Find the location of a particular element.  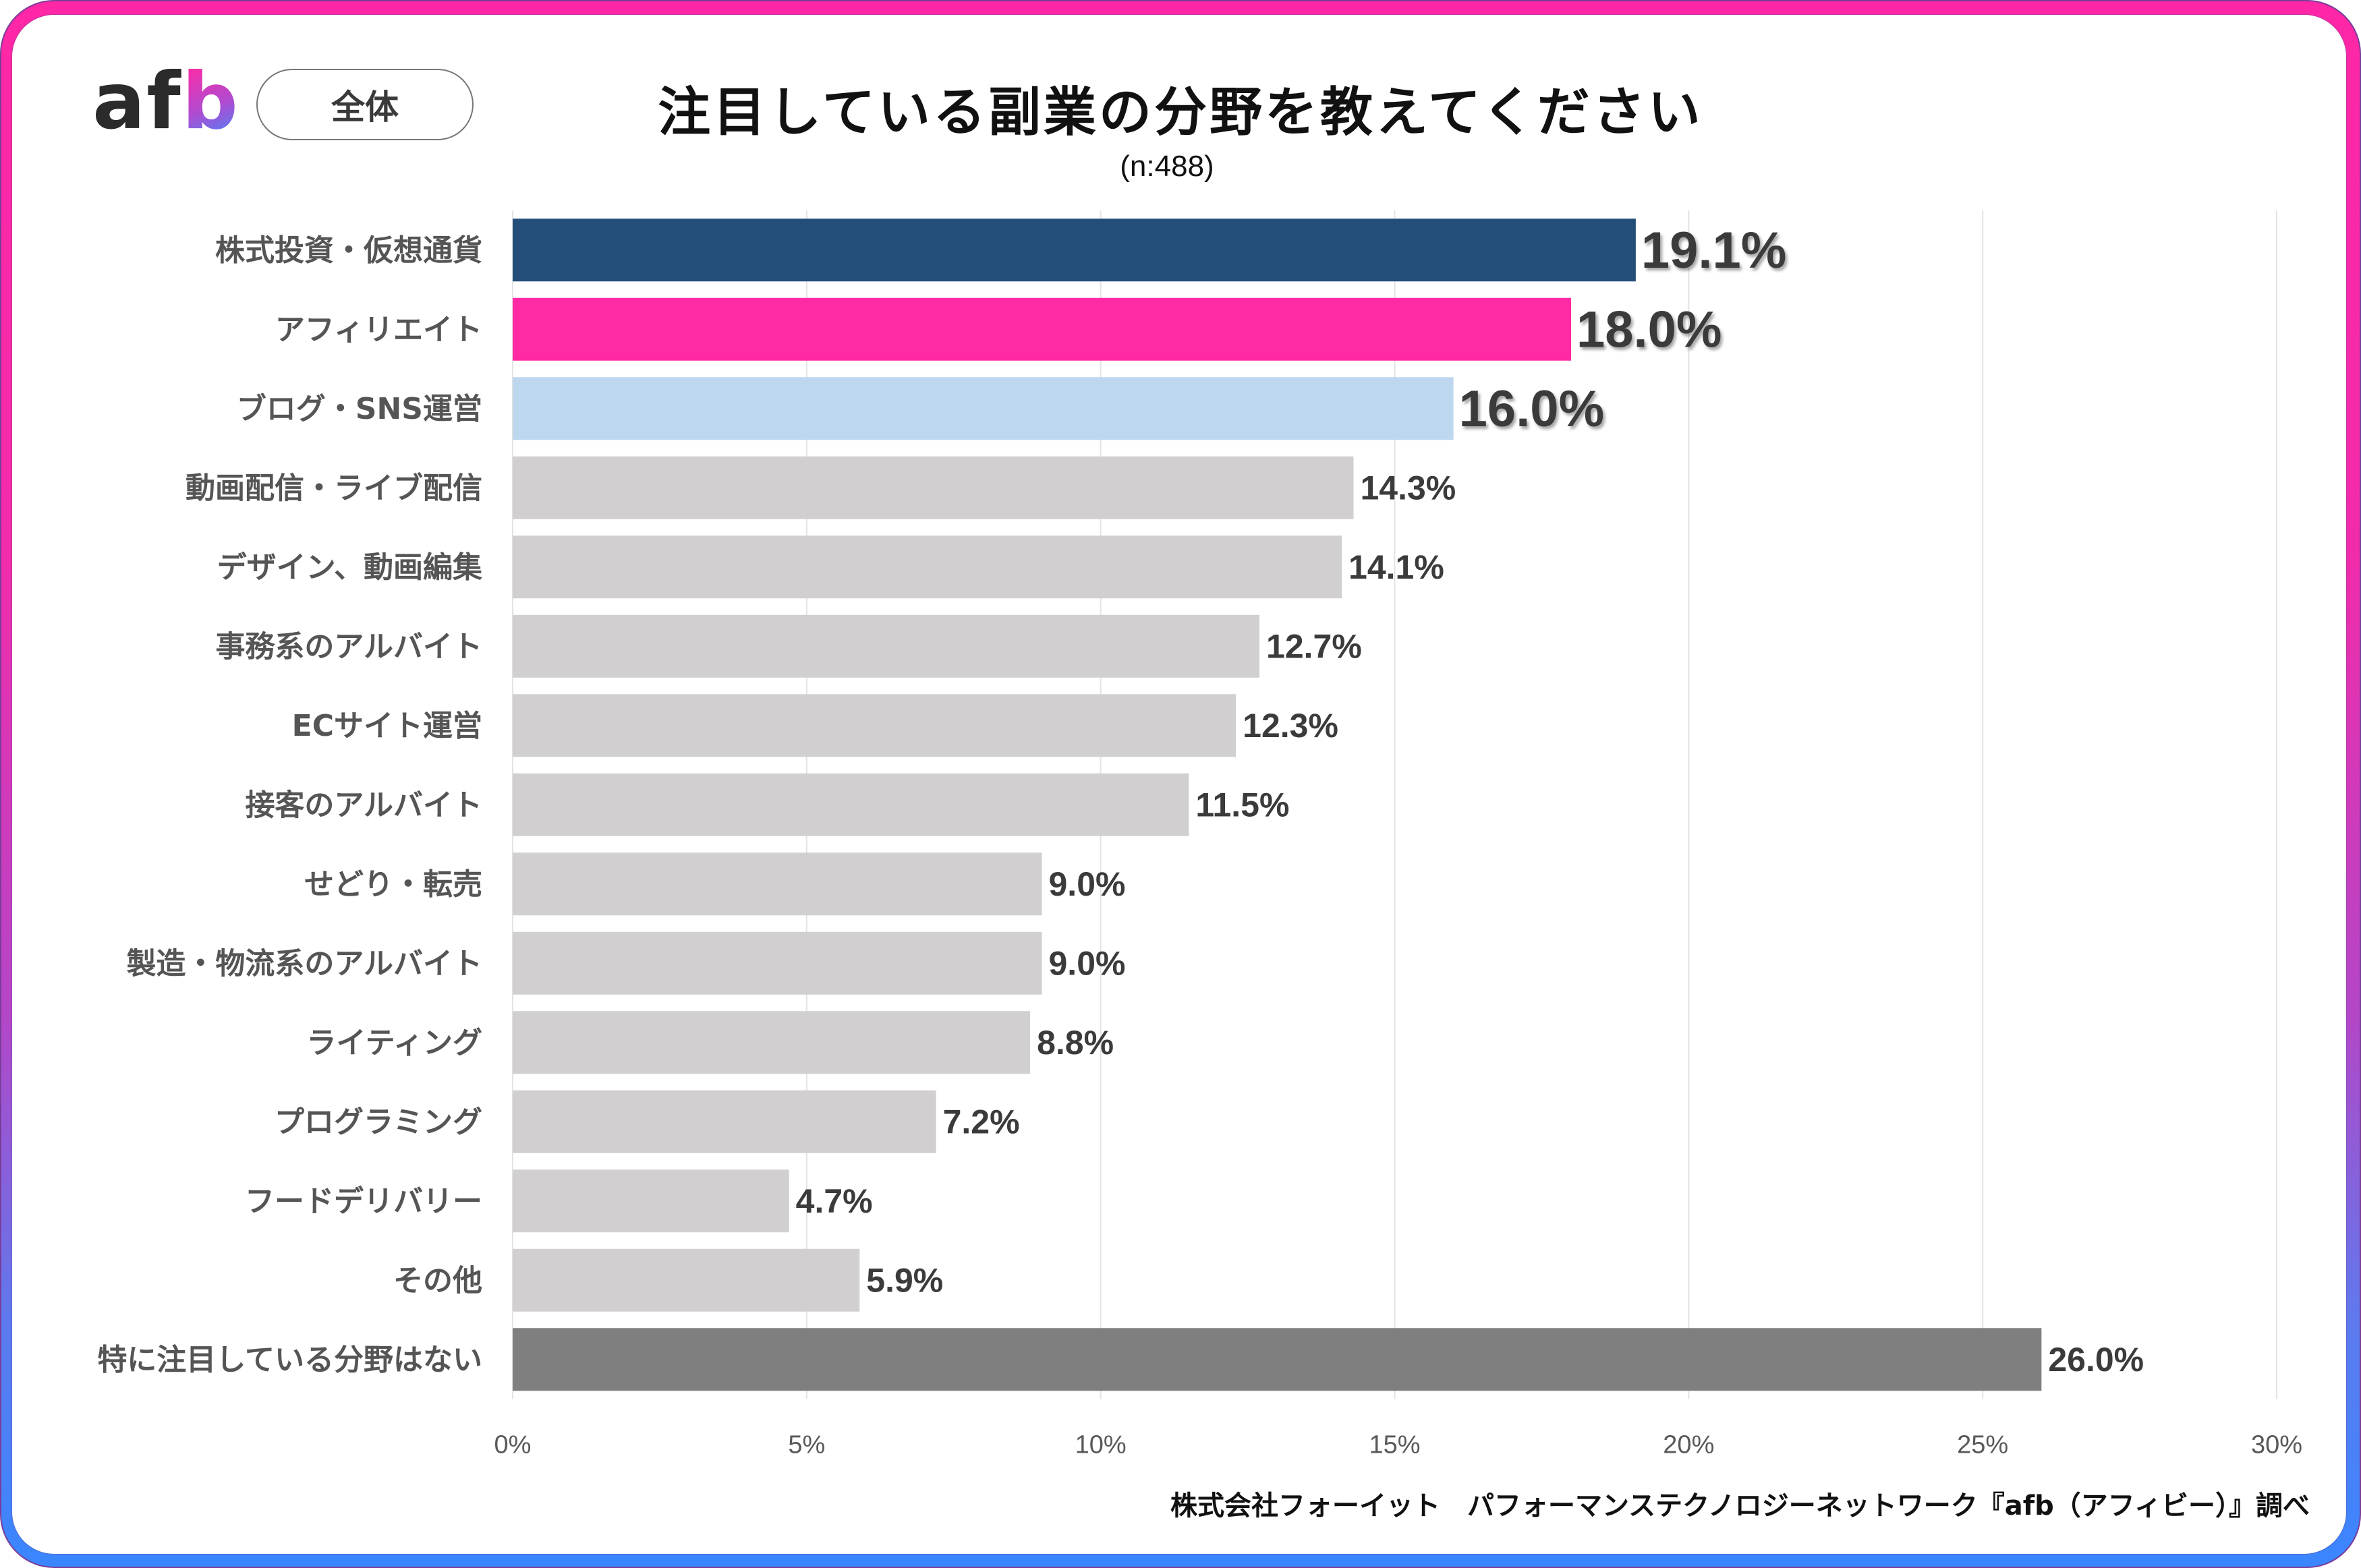

value-label: 12.7% is located at coordinates (1314, 646).